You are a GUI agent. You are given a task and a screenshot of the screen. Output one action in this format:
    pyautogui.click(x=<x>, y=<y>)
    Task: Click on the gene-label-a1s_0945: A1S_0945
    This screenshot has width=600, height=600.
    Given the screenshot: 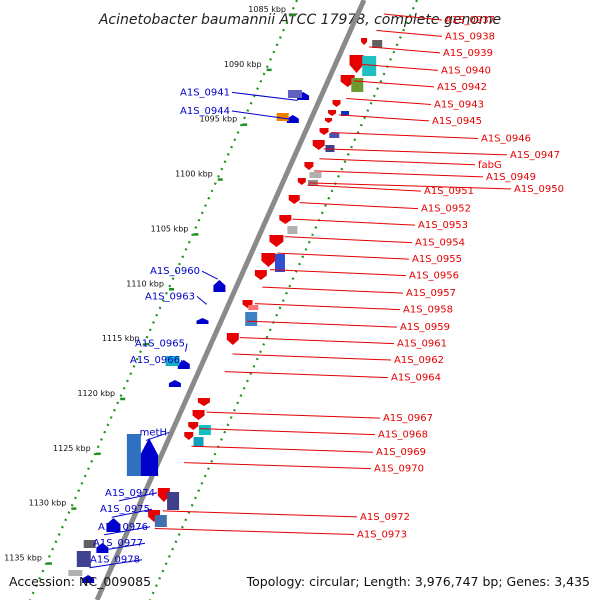 What is the action you would take?
    pyautogui.click(x=457, y=121)
    